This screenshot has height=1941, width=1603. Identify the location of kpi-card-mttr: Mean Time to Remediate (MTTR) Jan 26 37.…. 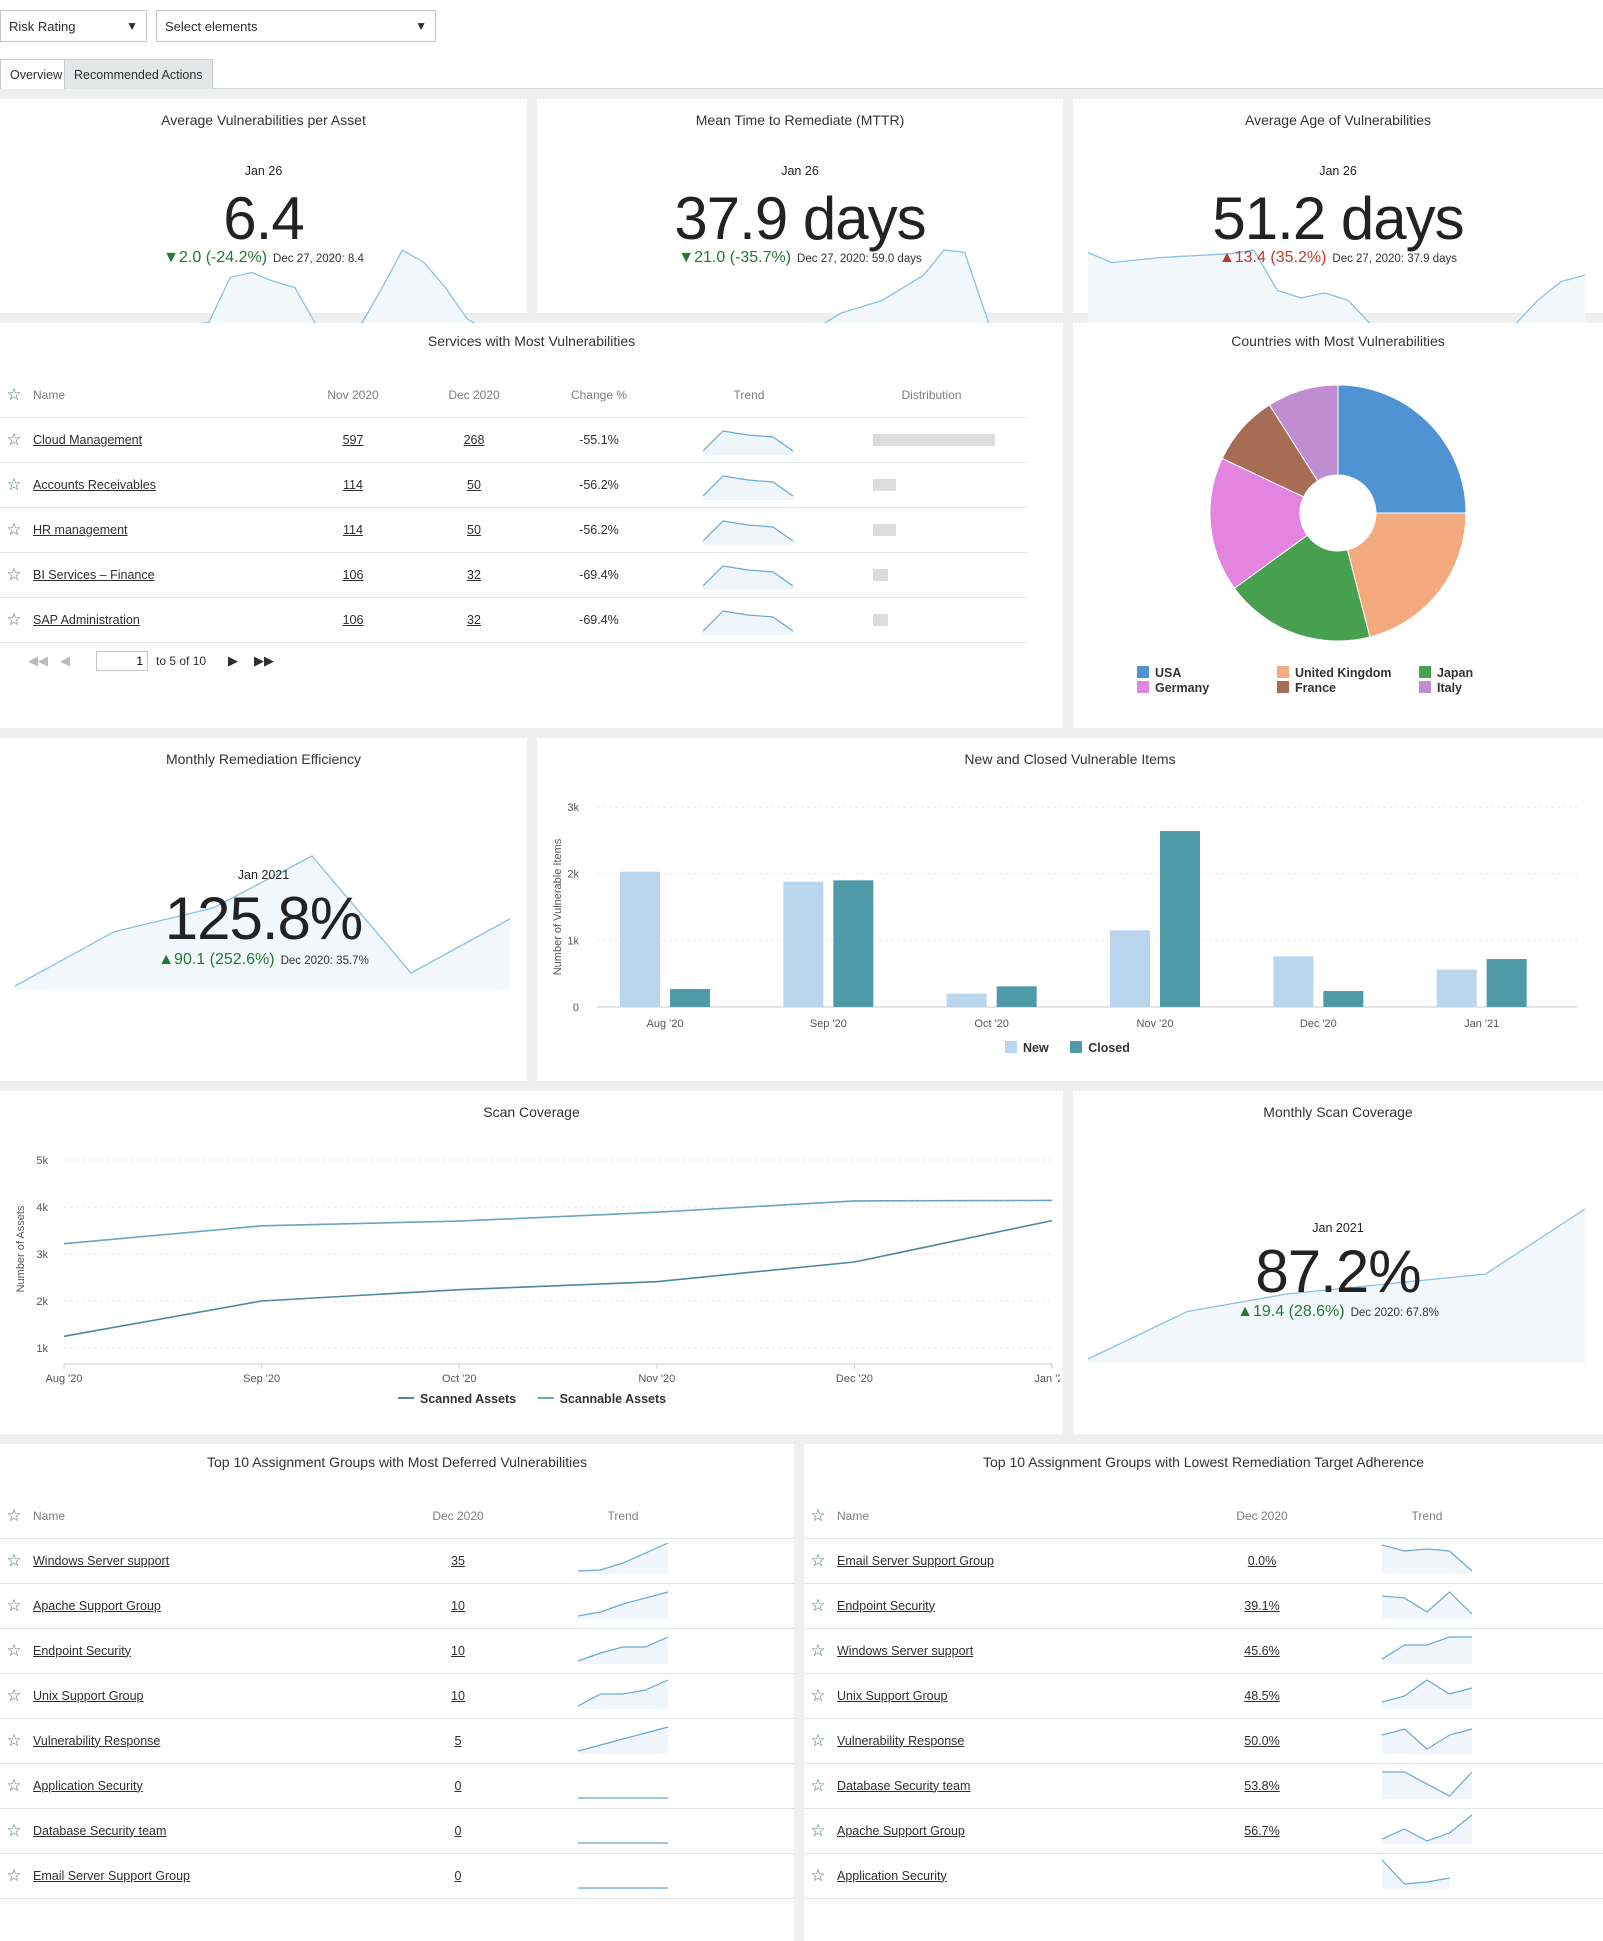
(800, 249).